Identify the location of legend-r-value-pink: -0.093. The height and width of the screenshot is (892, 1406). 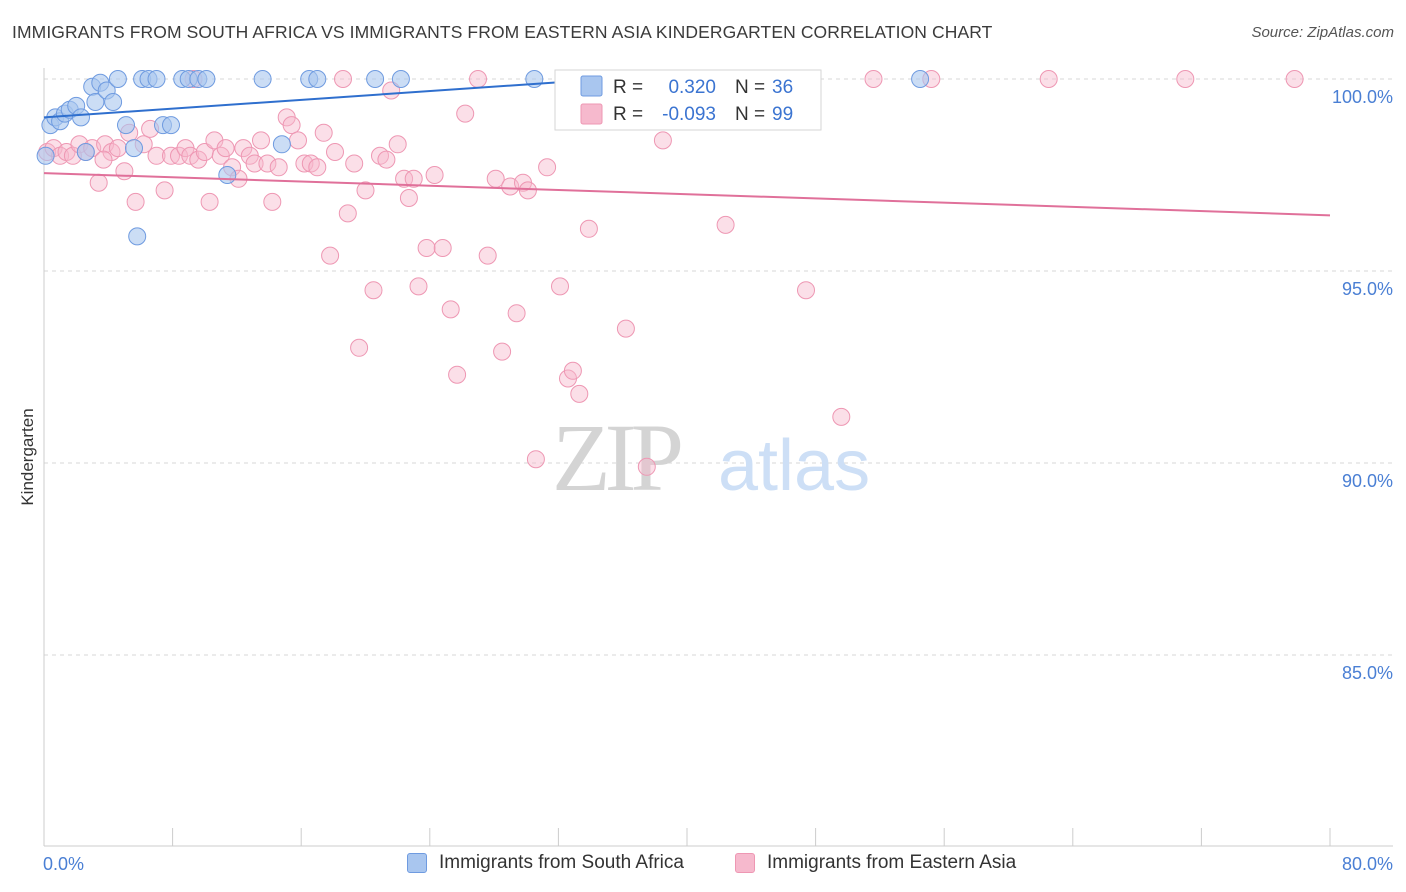
(689, 114).